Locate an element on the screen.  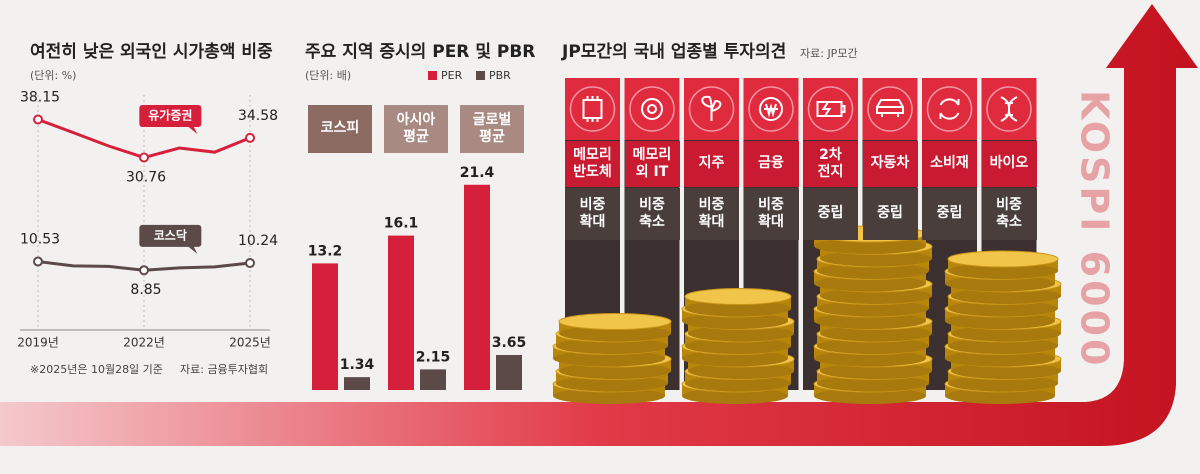
category-label: 글로벌 평균 is located at coordinates (492, 129).